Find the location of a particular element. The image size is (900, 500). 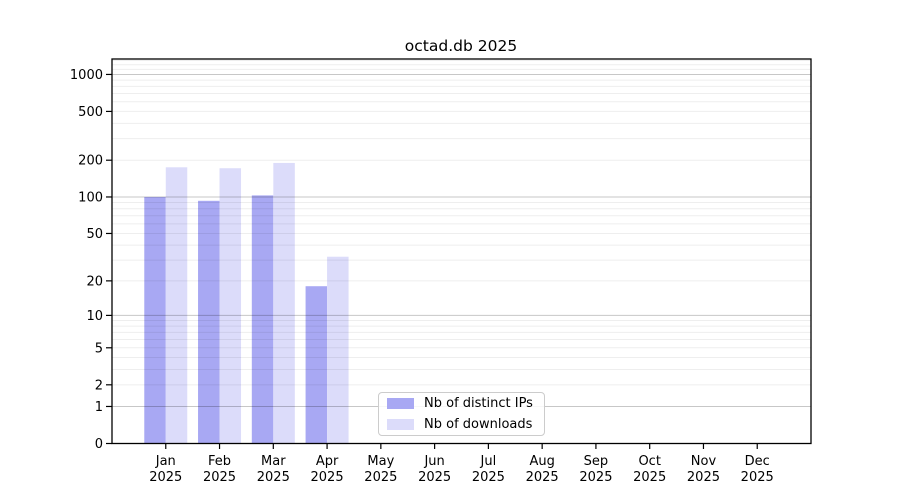

x-tick-label-month: Dec is located at coordinates (757, 461).